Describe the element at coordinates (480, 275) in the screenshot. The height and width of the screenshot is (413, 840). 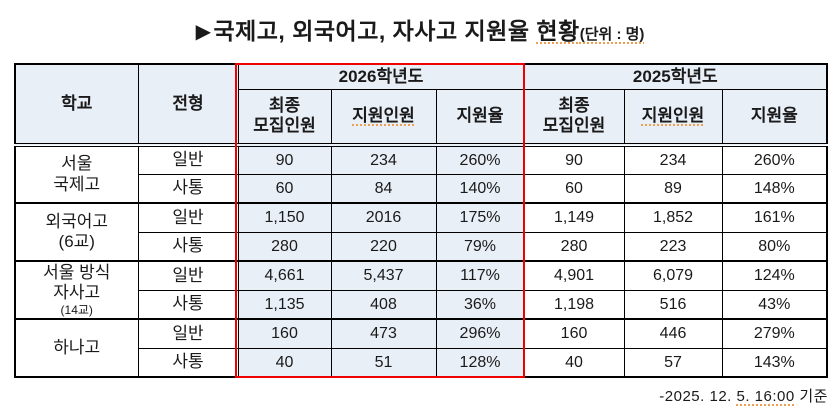
I see `value-cell: 117%` at that location.